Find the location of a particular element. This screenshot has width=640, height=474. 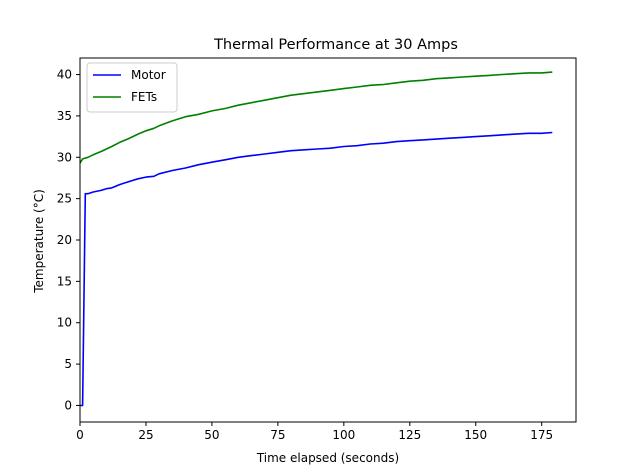

x-tick-label: 100 is located at coordinates (343, 435).